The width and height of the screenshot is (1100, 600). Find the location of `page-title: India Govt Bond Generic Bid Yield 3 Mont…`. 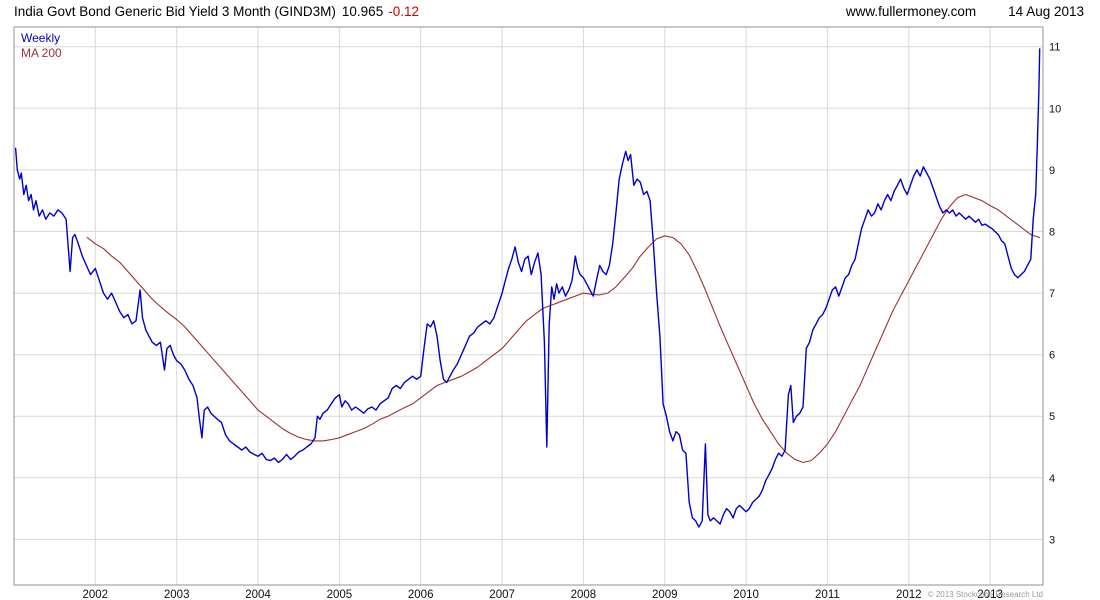

page-title: India Govt Bond Generic Bid Yield 3 Mont… is located at coordinates (175, 11).